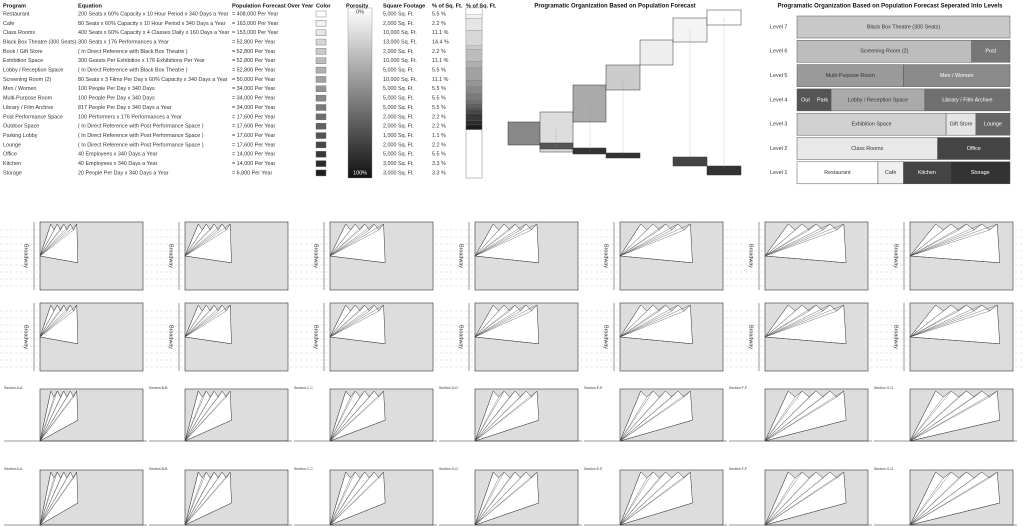 Image resolution: width=1024 pixels, height=527 pixels. Describe the element at coordinates (956, 76) in the screenshot. I see `space-label: Men / Women` at that location.